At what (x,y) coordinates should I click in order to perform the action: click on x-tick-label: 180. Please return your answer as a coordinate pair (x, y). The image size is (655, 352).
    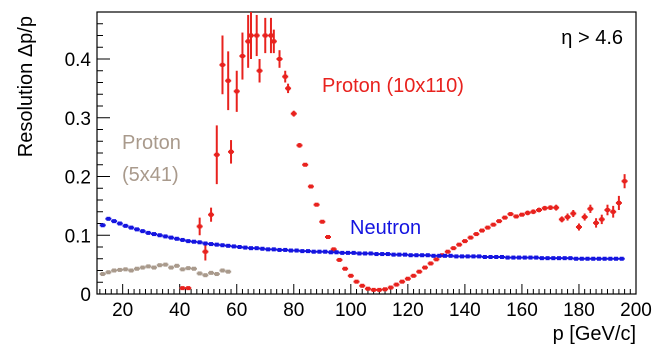
    Looking at the image, I should click on (579, 310).